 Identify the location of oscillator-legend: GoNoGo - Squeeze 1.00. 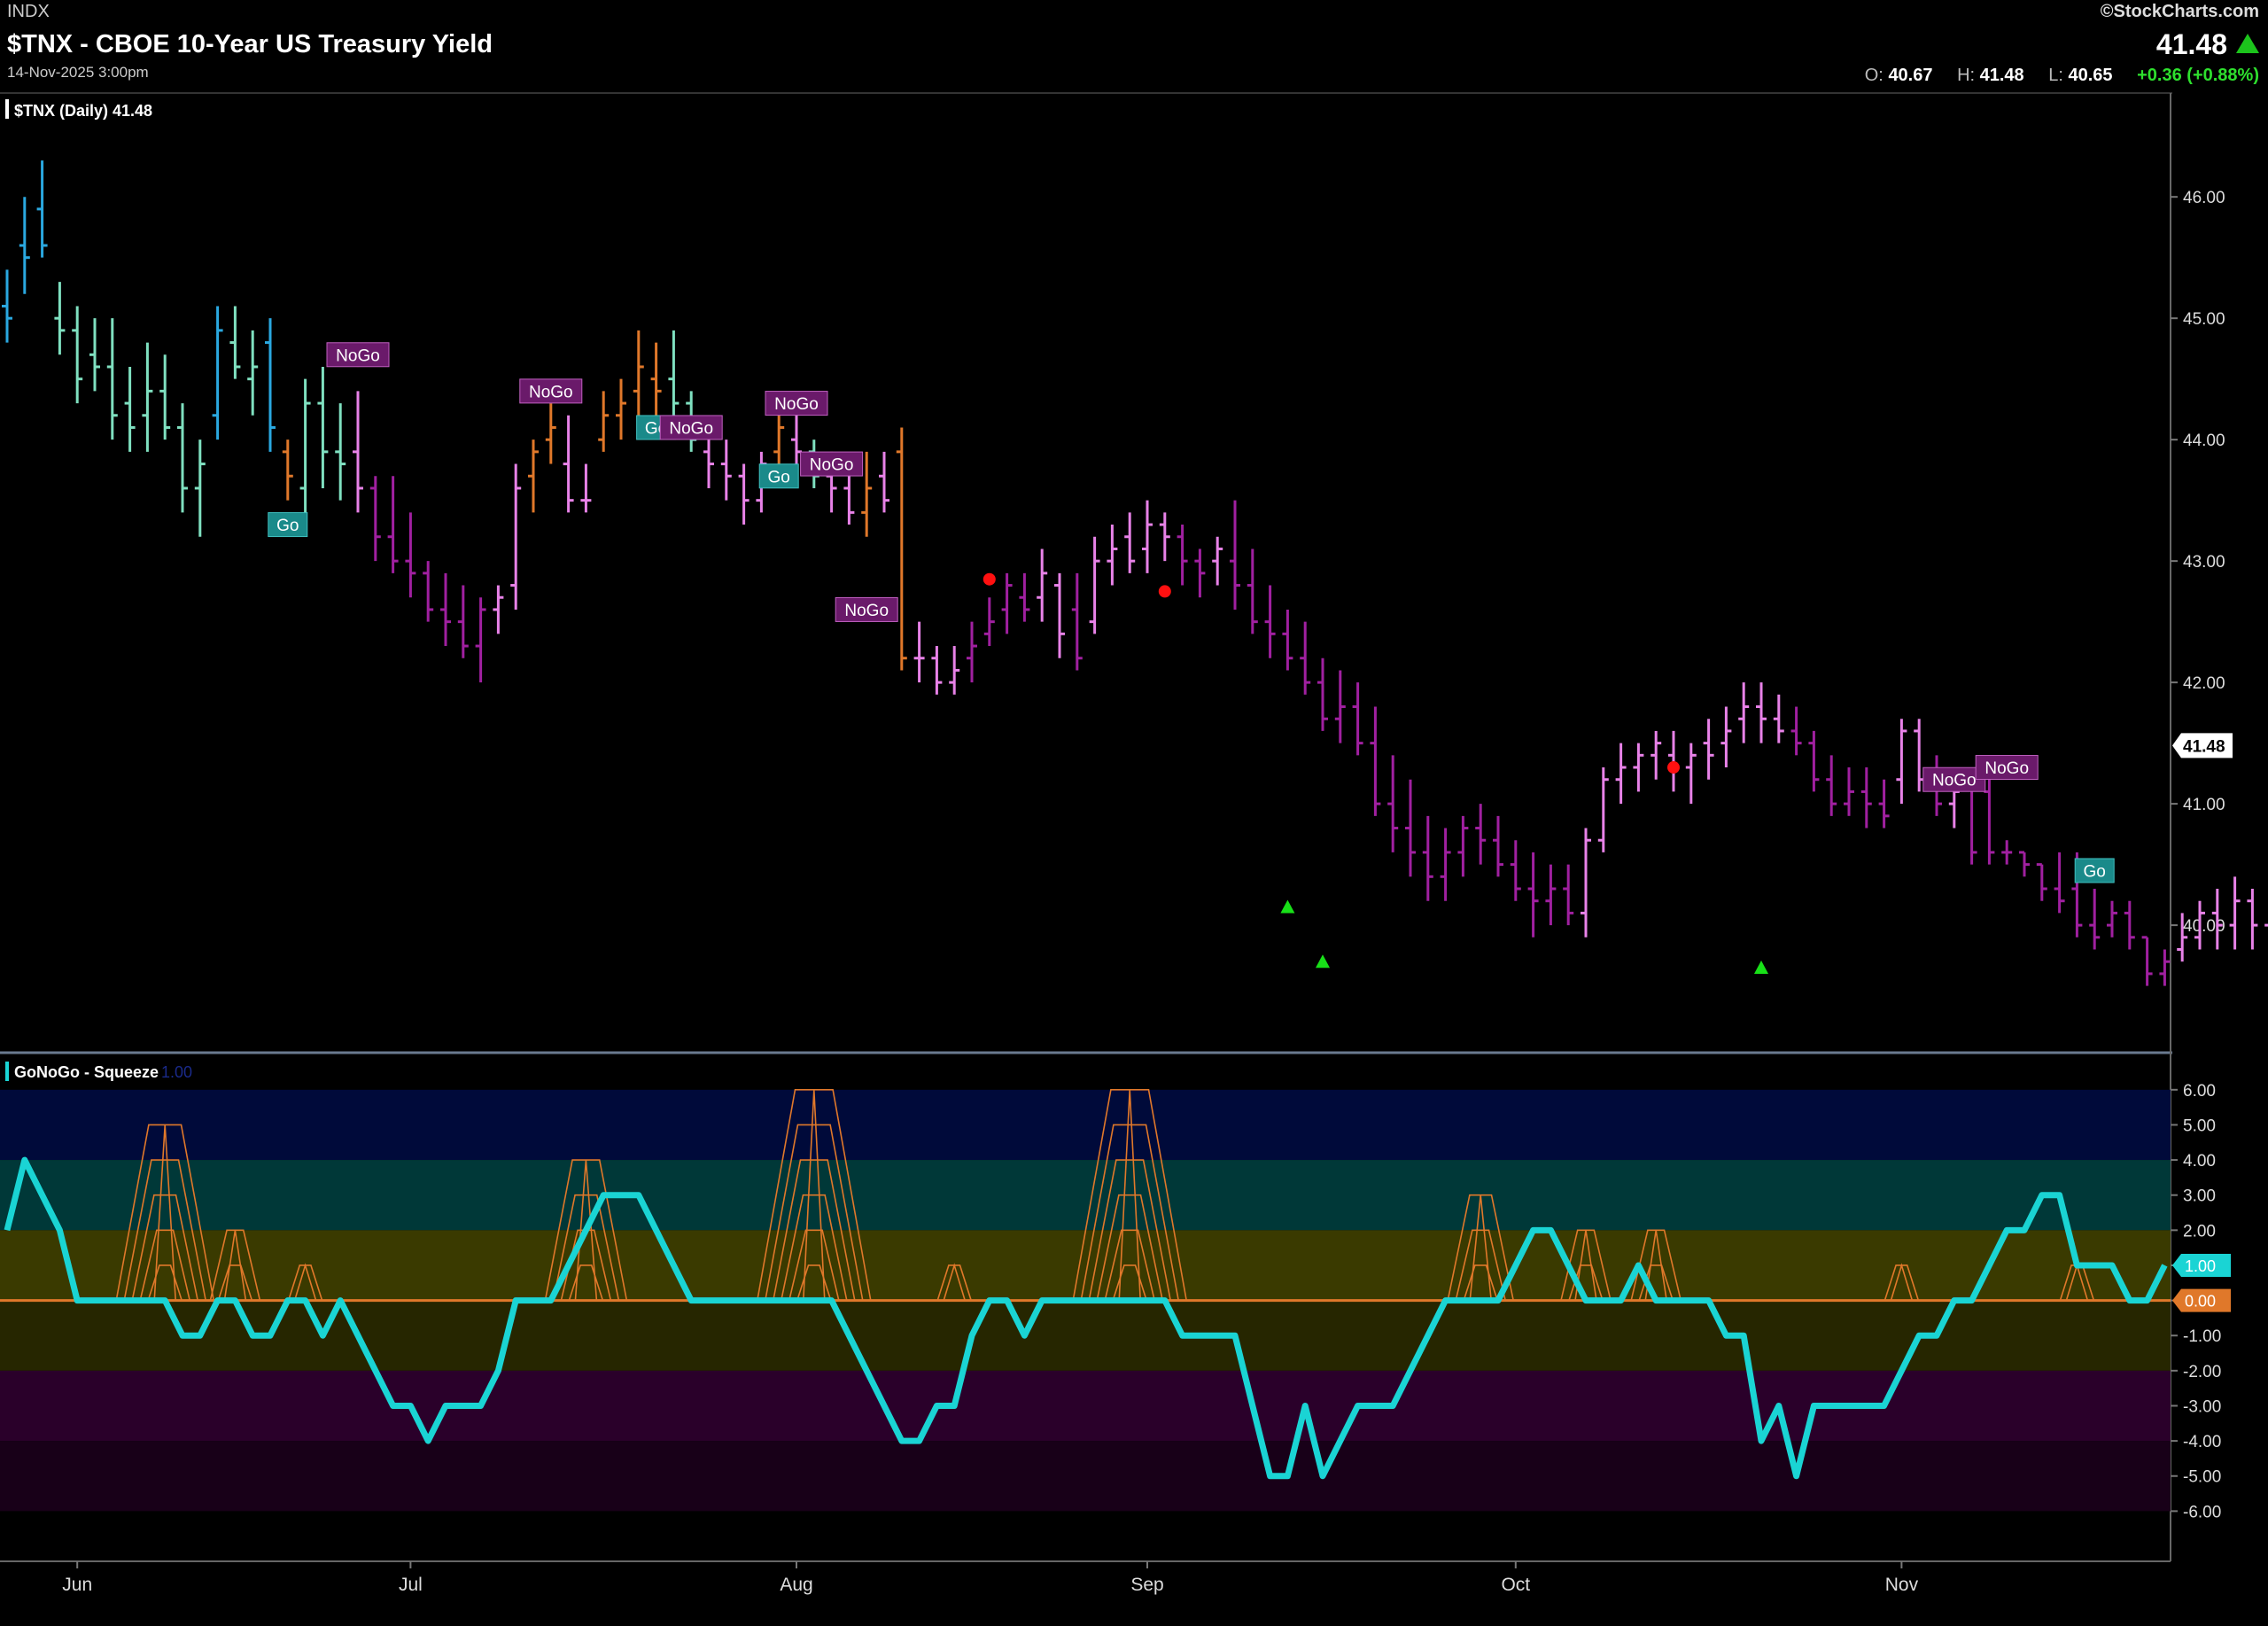
(98, 1071).